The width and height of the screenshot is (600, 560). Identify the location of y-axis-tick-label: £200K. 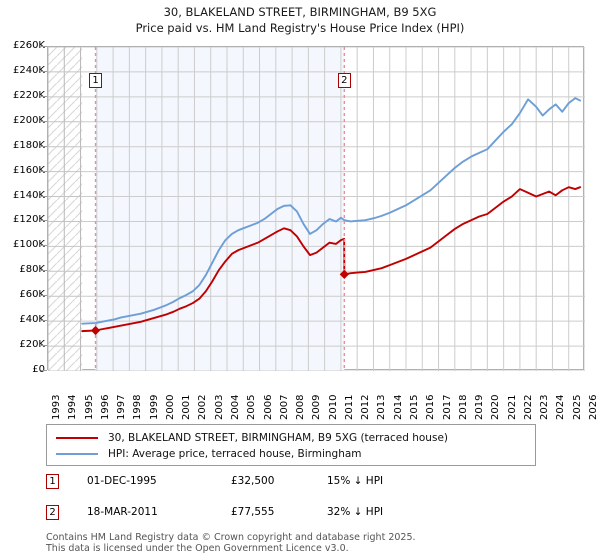
(28, 120).